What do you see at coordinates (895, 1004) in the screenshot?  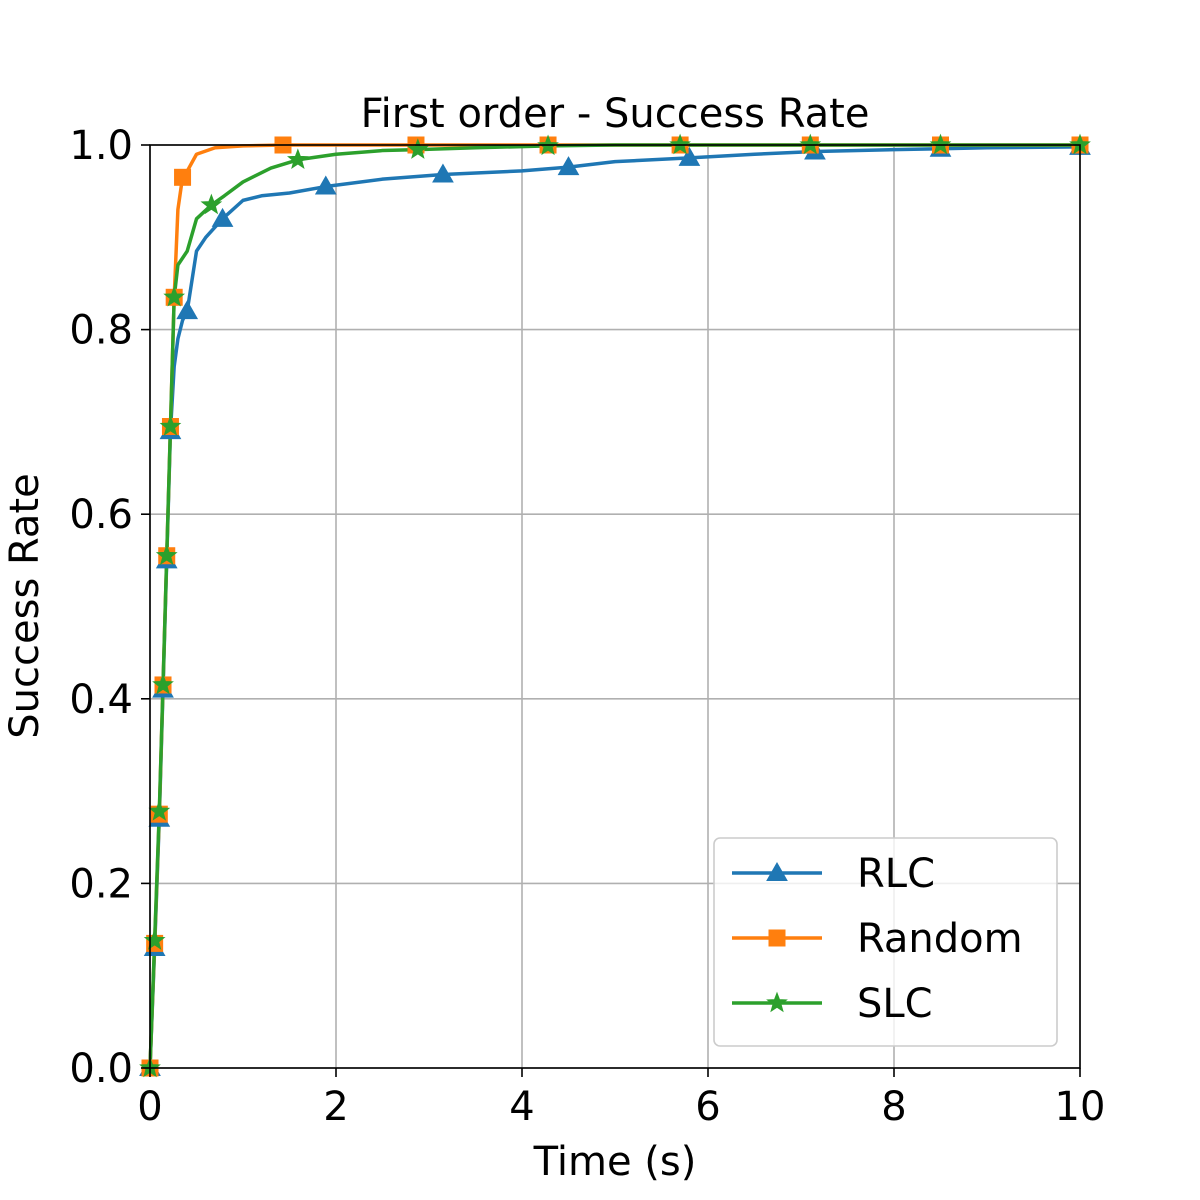 I see `legend-label-slc: SLC` at bounding box center [895, 1004].